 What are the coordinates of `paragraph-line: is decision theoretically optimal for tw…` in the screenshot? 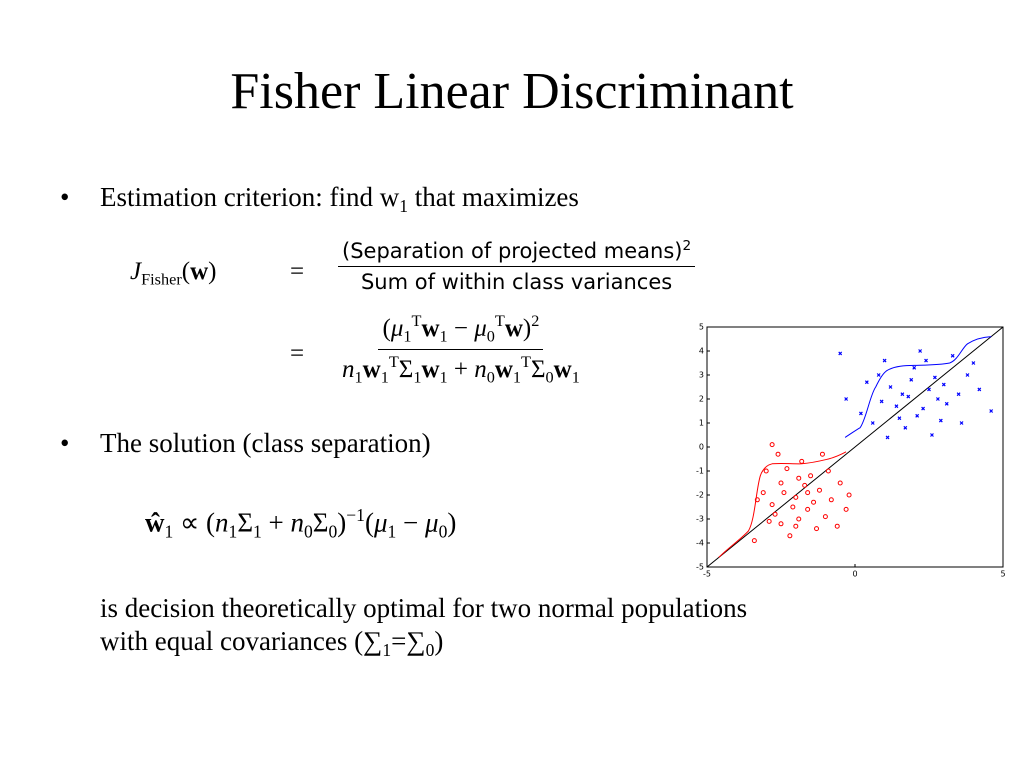 It's located at (423, 608).